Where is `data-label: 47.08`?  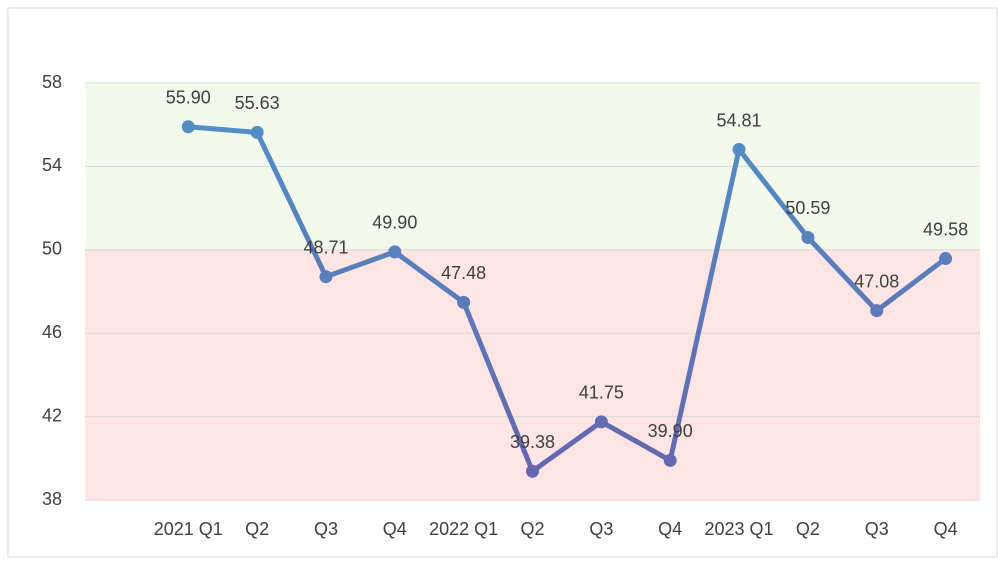
data-label: 47.08 is located at coordinates (876, 281).